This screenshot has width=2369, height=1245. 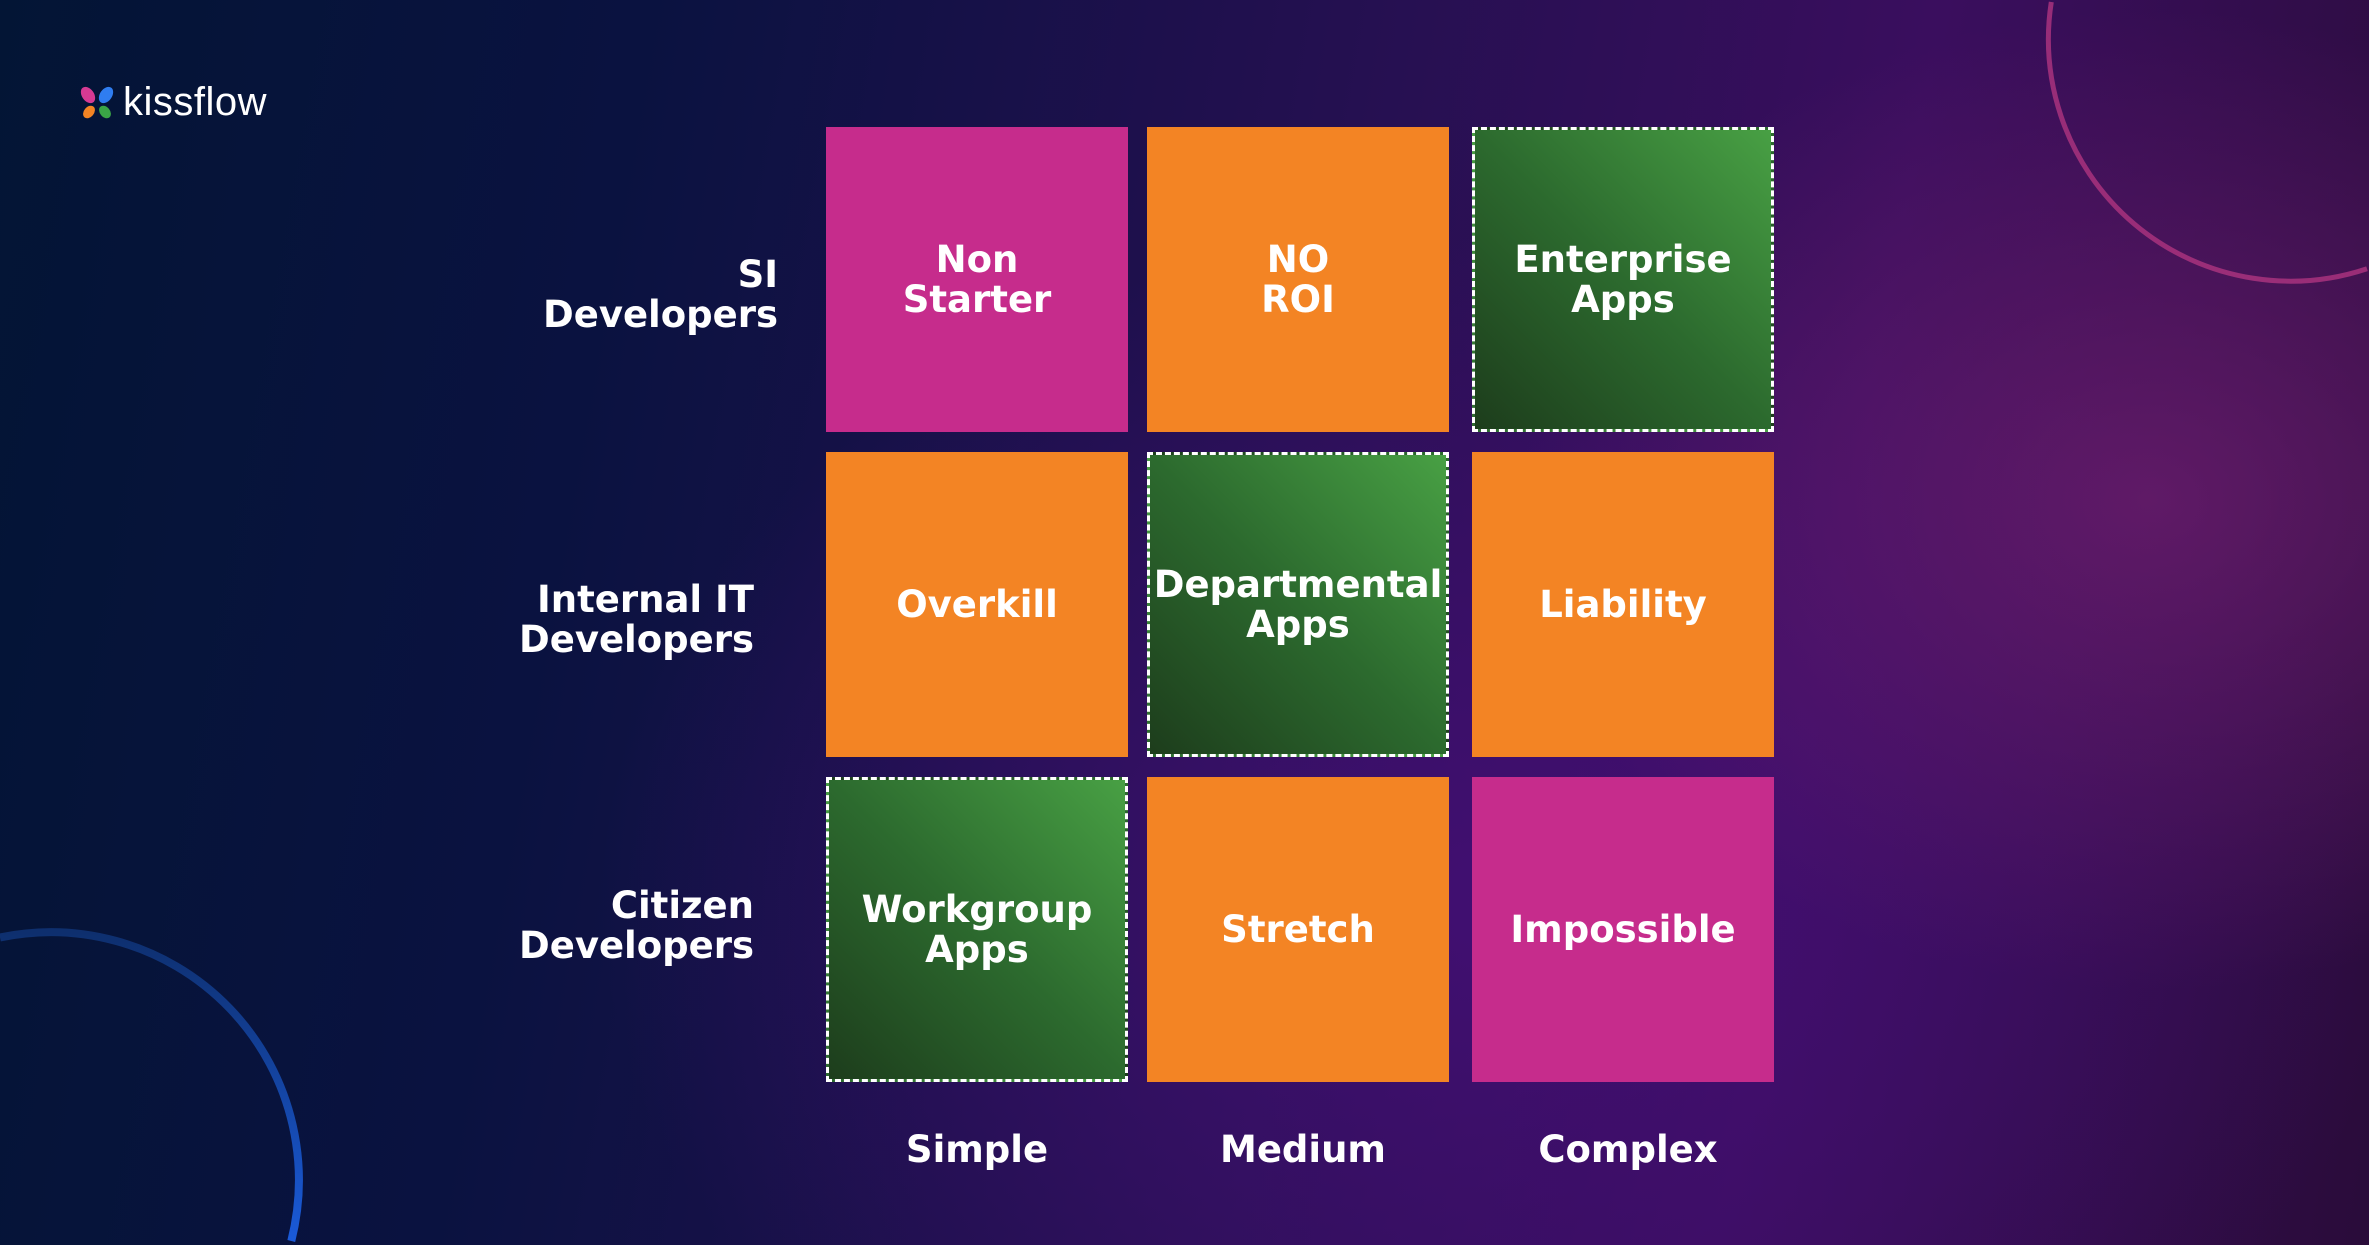 I want to click on cell-impossible: Impossible, so click(x=1623, y=929).